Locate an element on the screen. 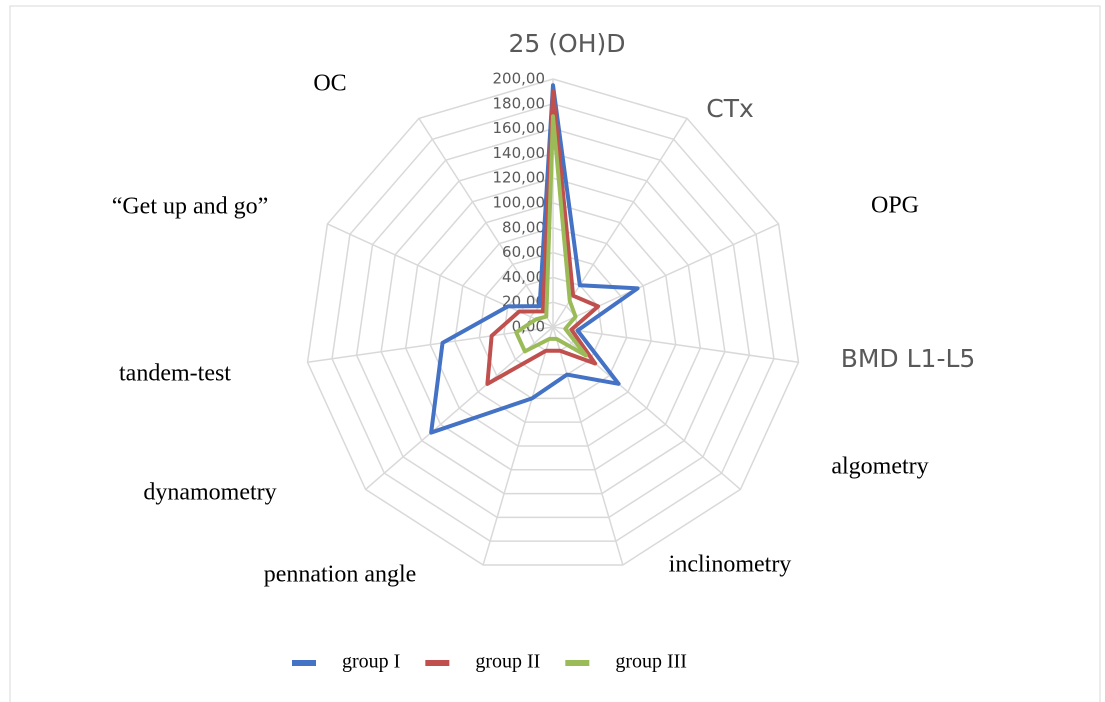 The width and height of the screenshot is (1105, 702). y-tick-label: 200,00 is located at coordinates (519, 79).